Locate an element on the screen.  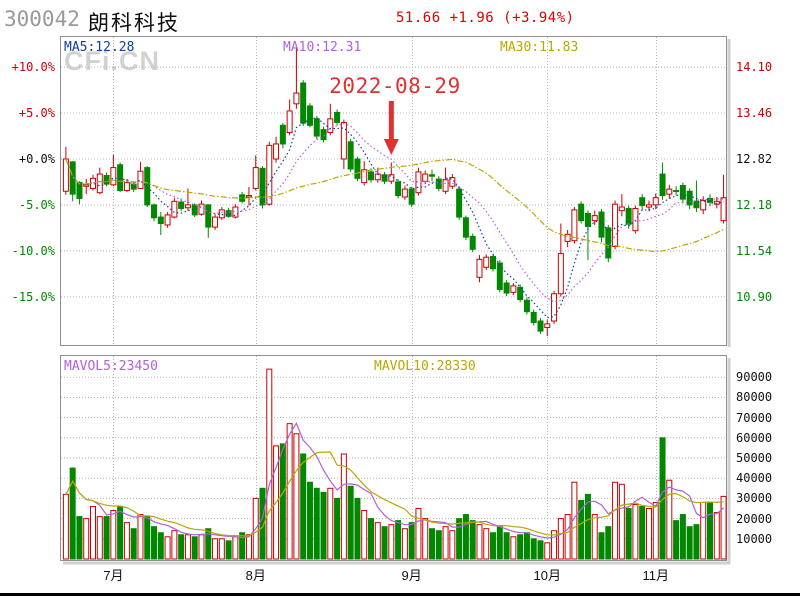
volume-axis-label: 10000 is located at coordinates (754, 538).